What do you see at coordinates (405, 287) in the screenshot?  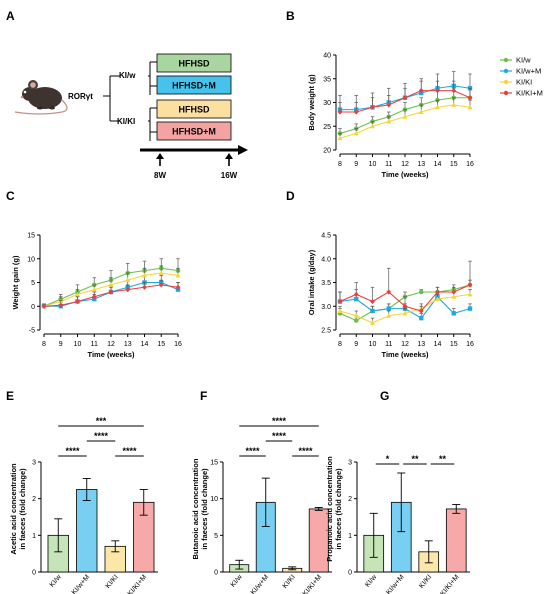 I see `series-KI/KI+M` at bounding box center [405, 287].